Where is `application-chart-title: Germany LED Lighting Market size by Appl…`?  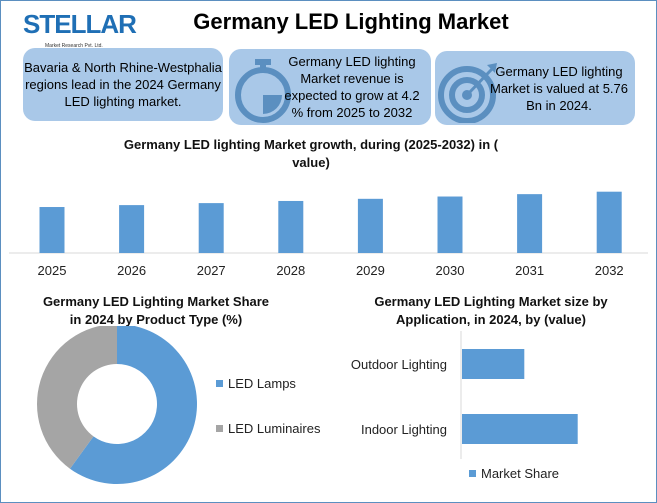 application-chart-title: Germany LED Lighting Market size by Appl… is located at coordinates (491, 310).